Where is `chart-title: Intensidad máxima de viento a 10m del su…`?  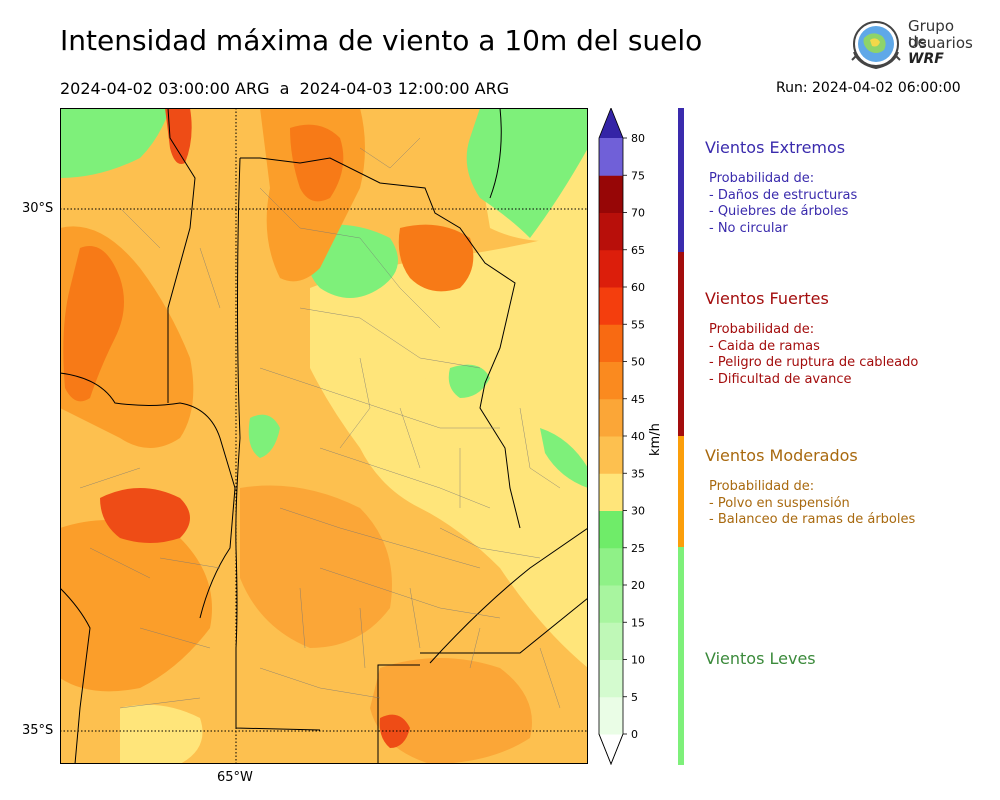 chart-title: Intensidad máxima de viento a 10m del su… is located at coordinates (381, 40).